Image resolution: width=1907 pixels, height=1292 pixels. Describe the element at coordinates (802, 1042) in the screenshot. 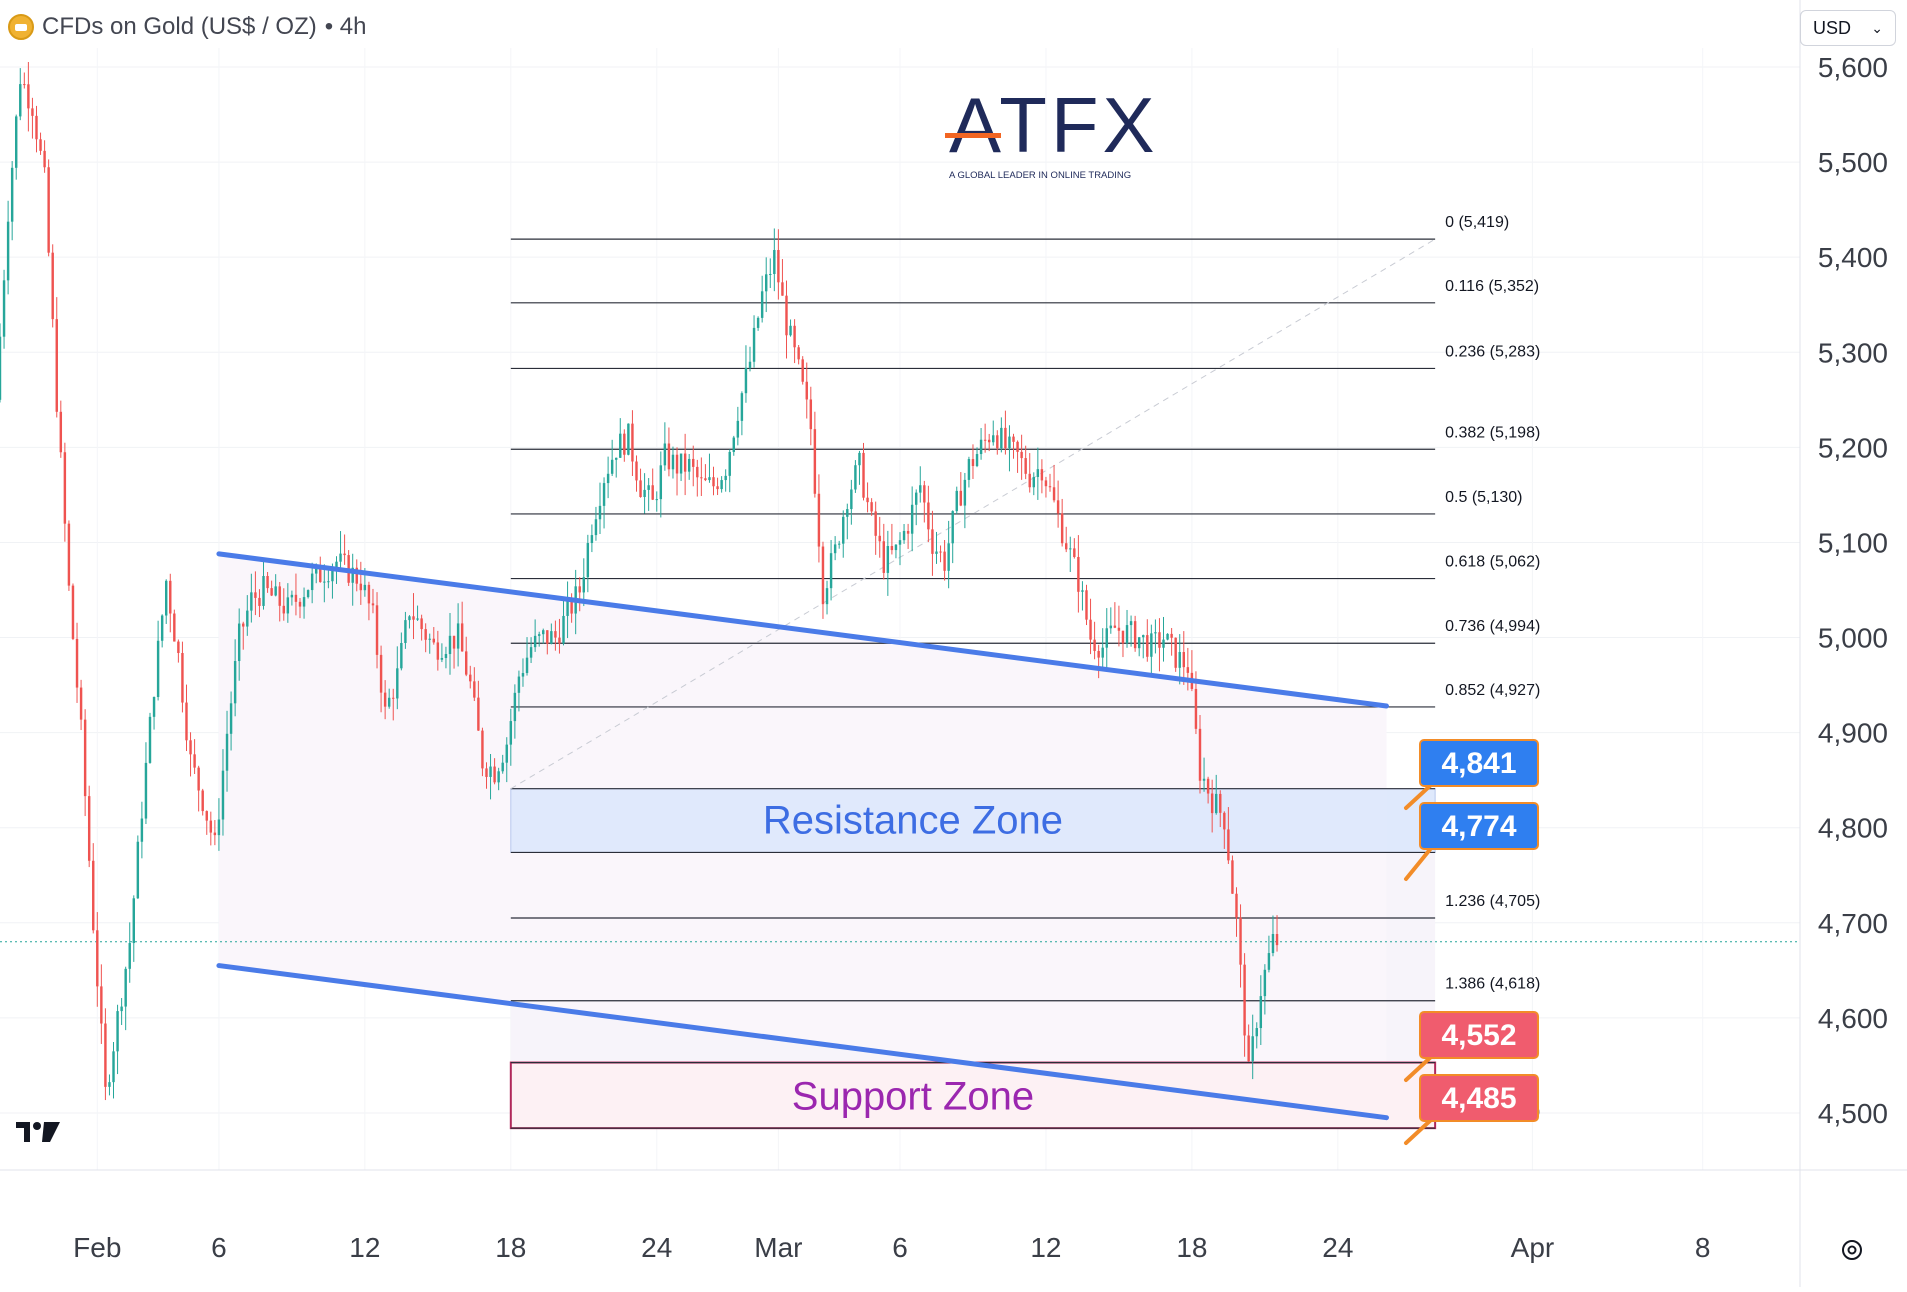

I see `channel-line-lower` at that location.